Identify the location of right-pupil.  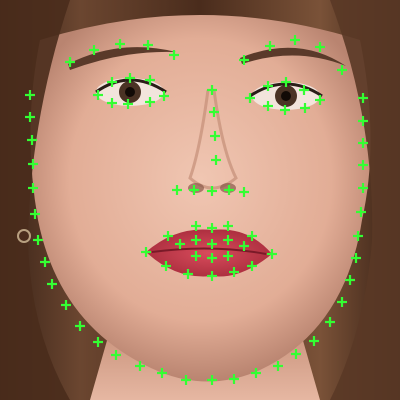
(286, 96).